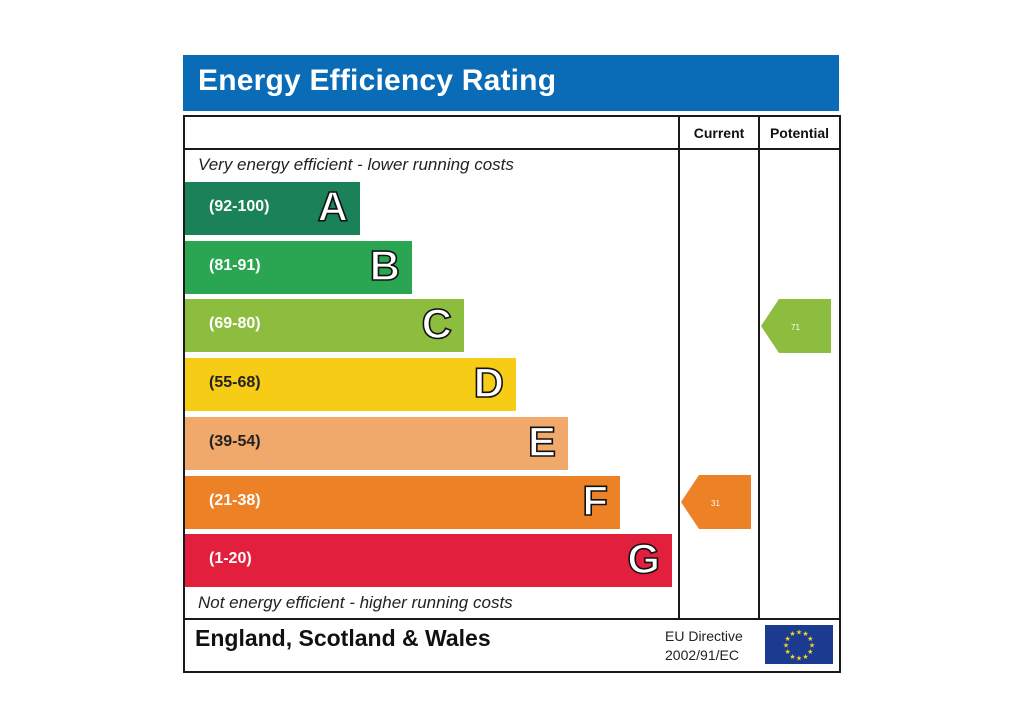 This screenshot has height=724, width=1024. Describe the element at coordinates (437, 324) in the screenshot. I see `band-letter: C` at that location.